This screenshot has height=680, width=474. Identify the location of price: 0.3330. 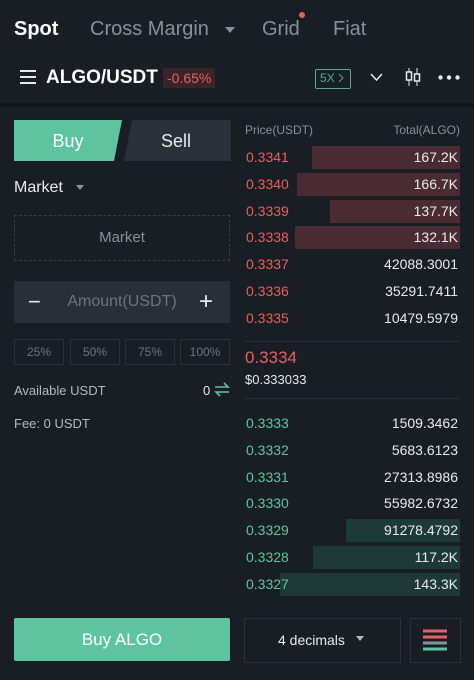
(267, 503).